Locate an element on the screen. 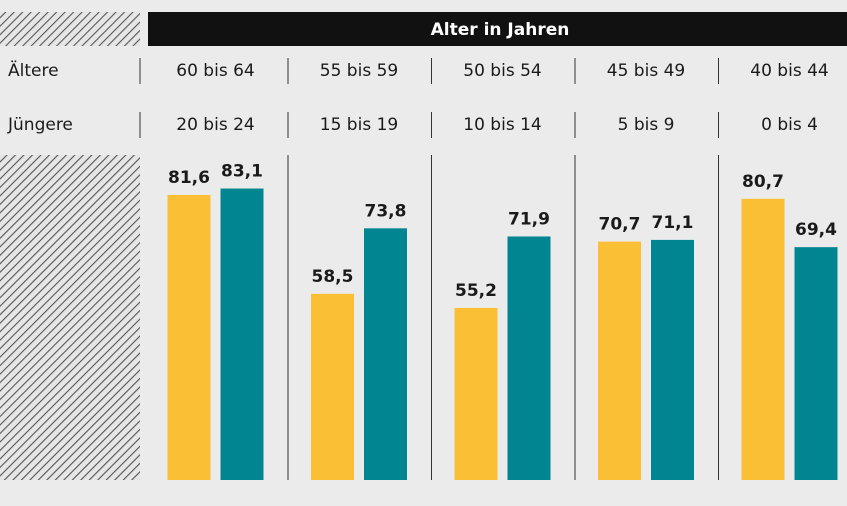 This screenshot has height=506, width=847. header-title: Alter in Jahren is located at coordinates (500, 30).